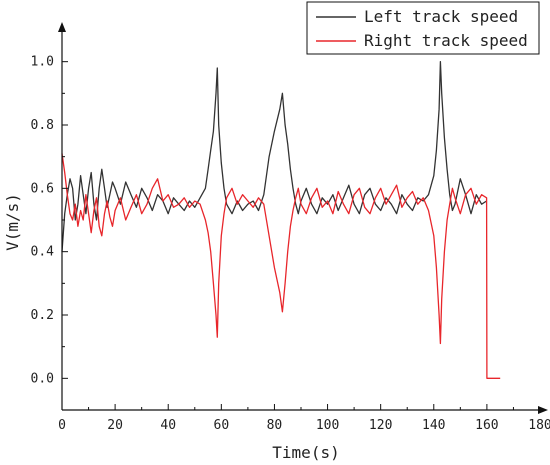 The height and width of the screenshot is (465, 550). I want to click on y-tick-label: 0.0, so click(42, 378).